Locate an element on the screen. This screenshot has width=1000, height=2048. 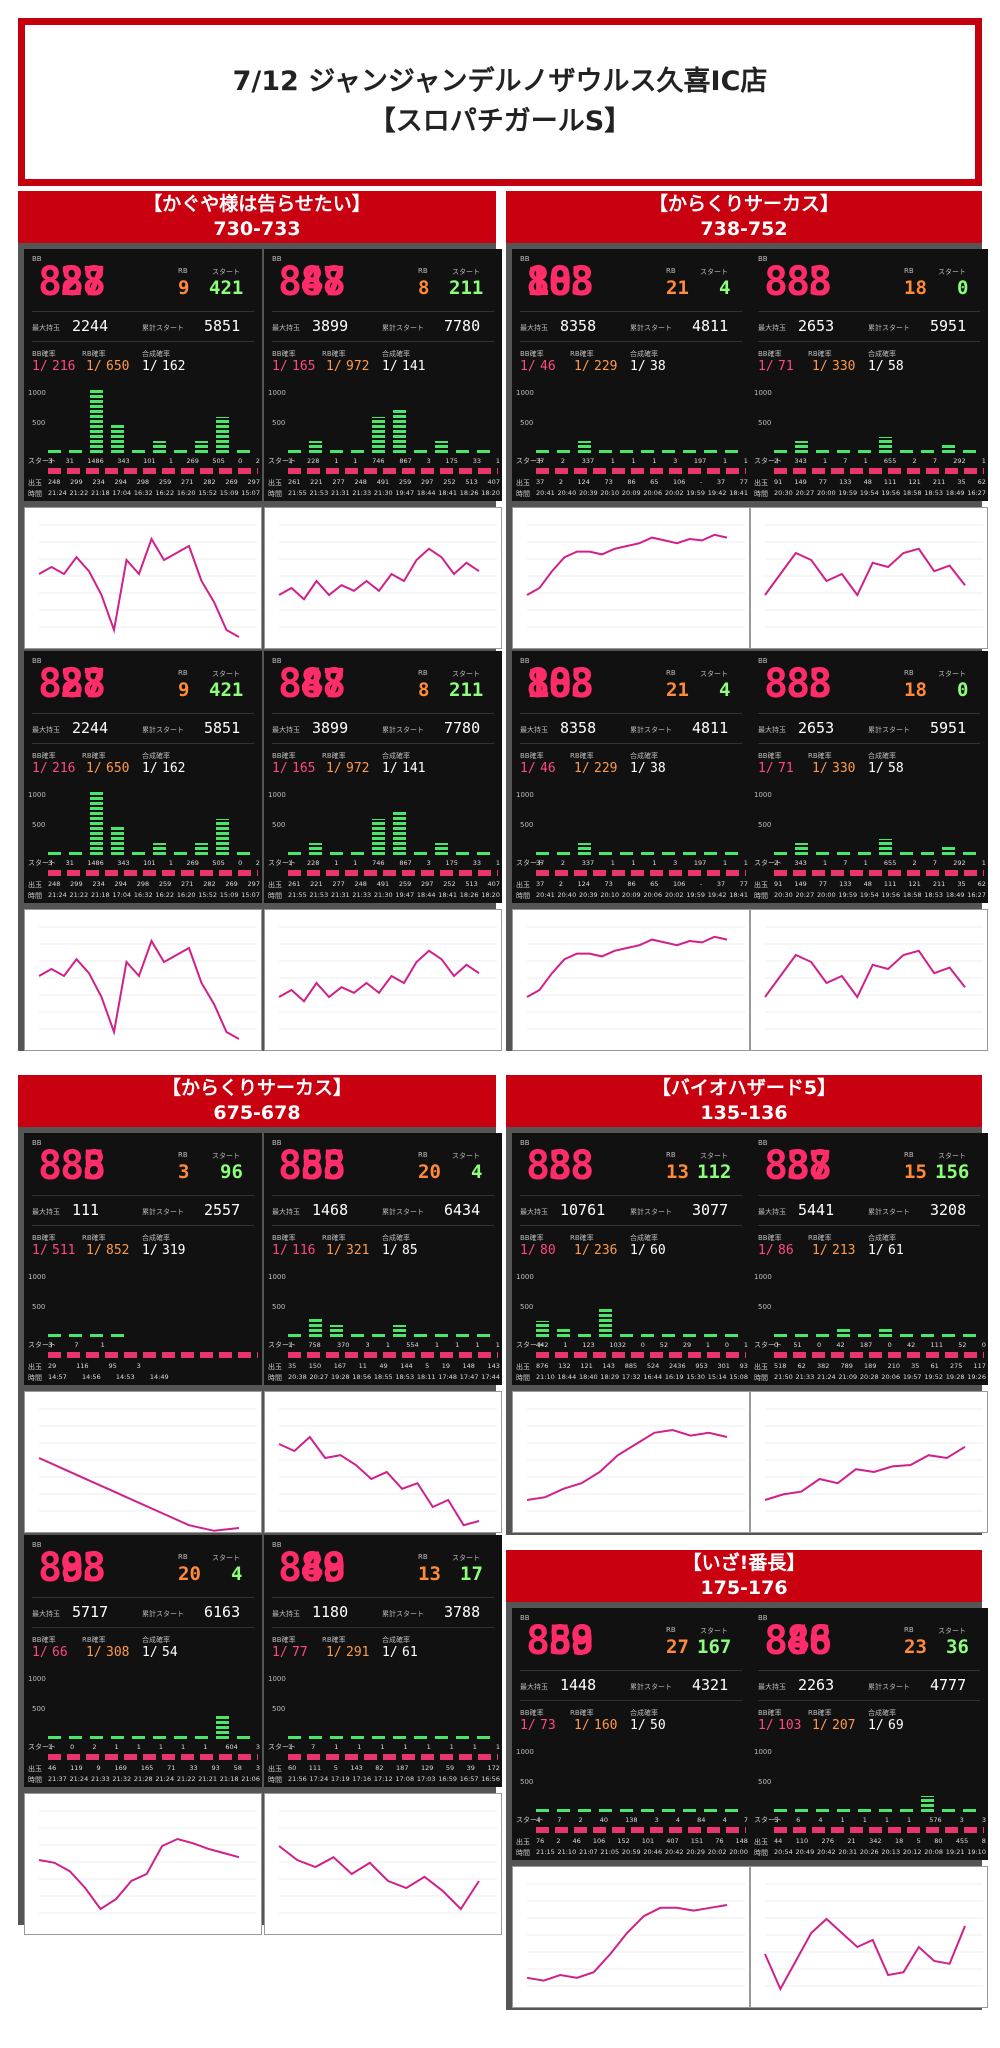
start-cell: 3 is located at coordinates (257, 1747).